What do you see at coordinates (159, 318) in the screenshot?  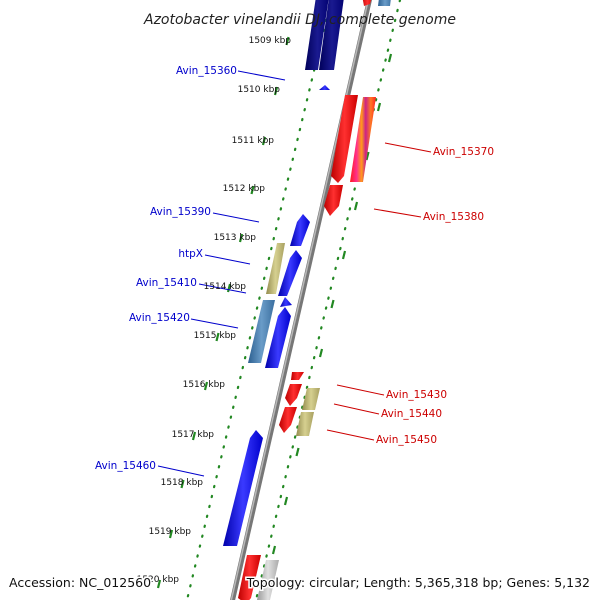 I see `gene-label: Avin_15420` at bounding box center [159, 318].